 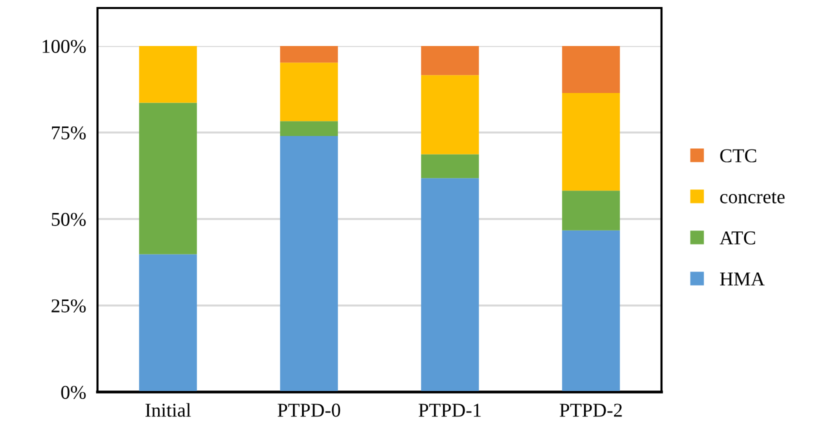 What do you see at coordinates (738, 155) in the screenshot?
I see `legend-label: CTC` at bounding box center [738, 155].